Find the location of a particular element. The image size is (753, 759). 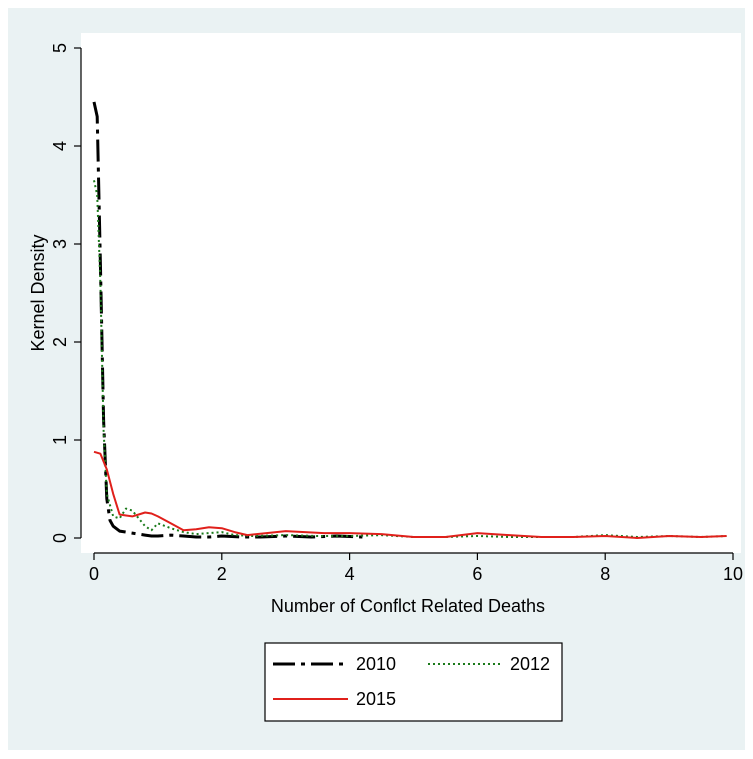

x-tick-label: 2 is located at coordinates (222, 574).